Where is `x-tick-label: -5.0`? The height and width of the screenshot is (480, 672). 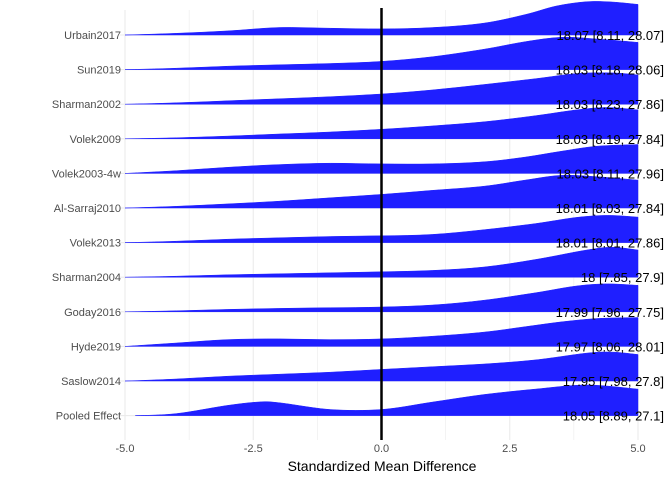 x-tick-label: -5.0 is located at coordinates (125, 449).